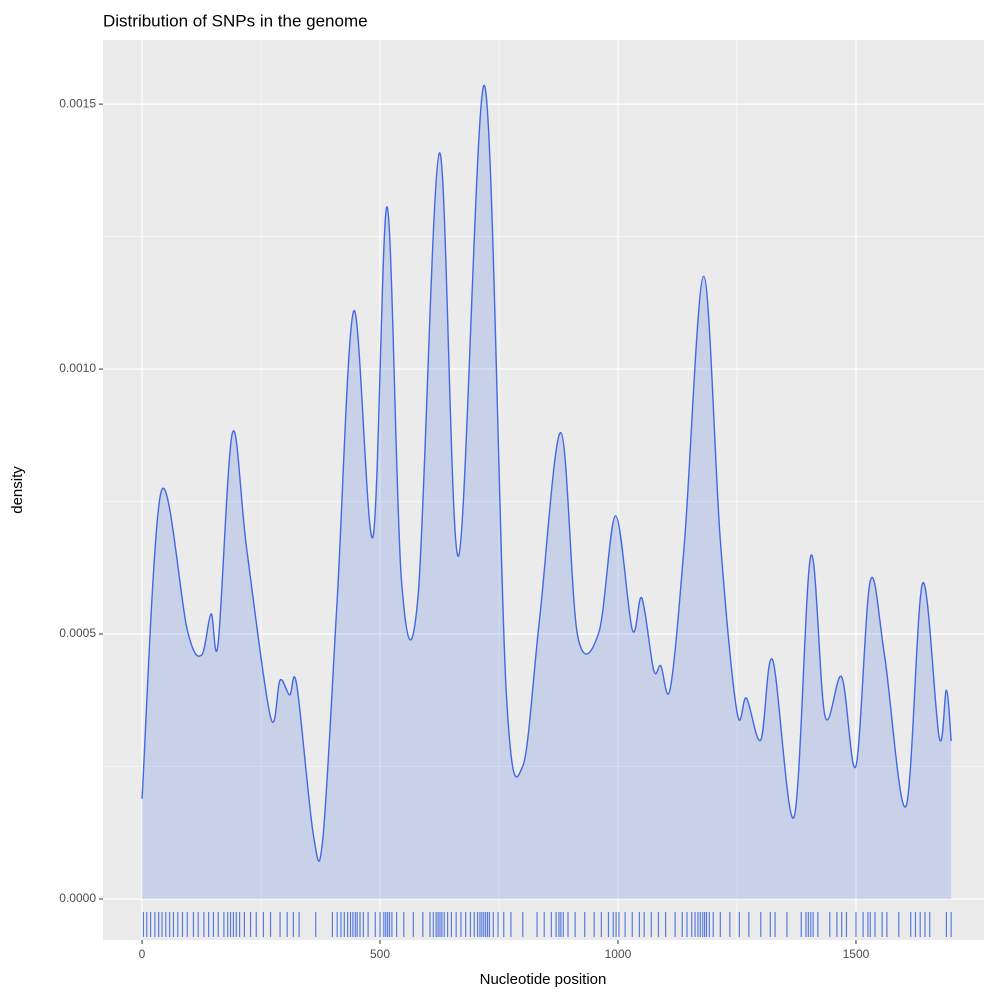 The image size is (984, 996). I want to click on y-tick-label: 0.0010, so click(77, 368).